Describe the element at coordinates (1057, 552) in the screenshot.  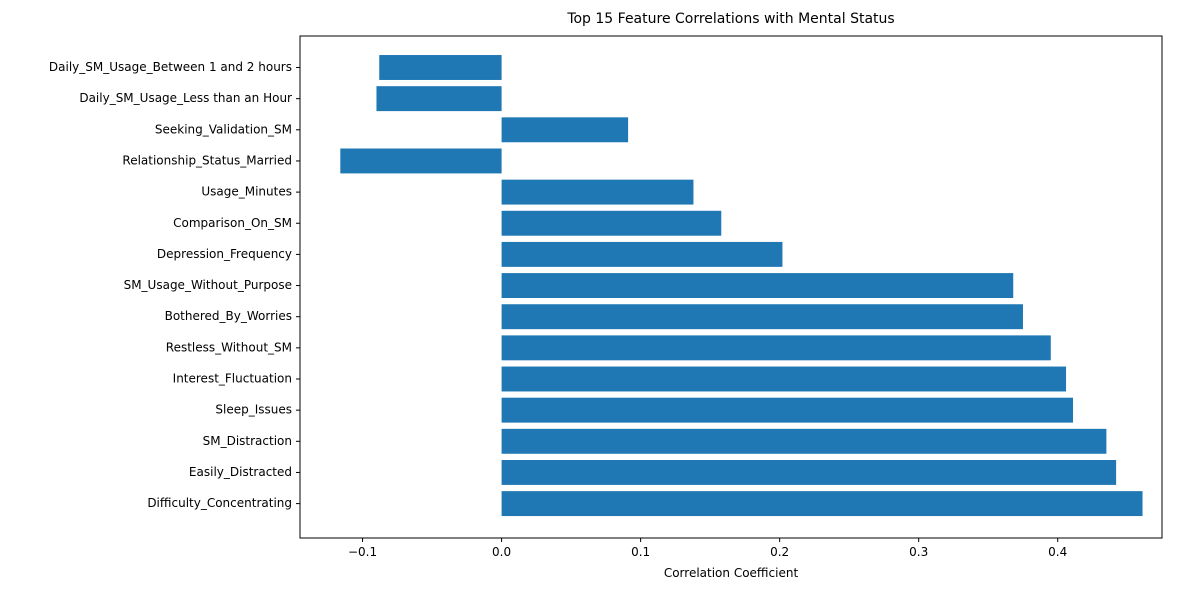
I see `x-tick-label: 0.4` at that location.